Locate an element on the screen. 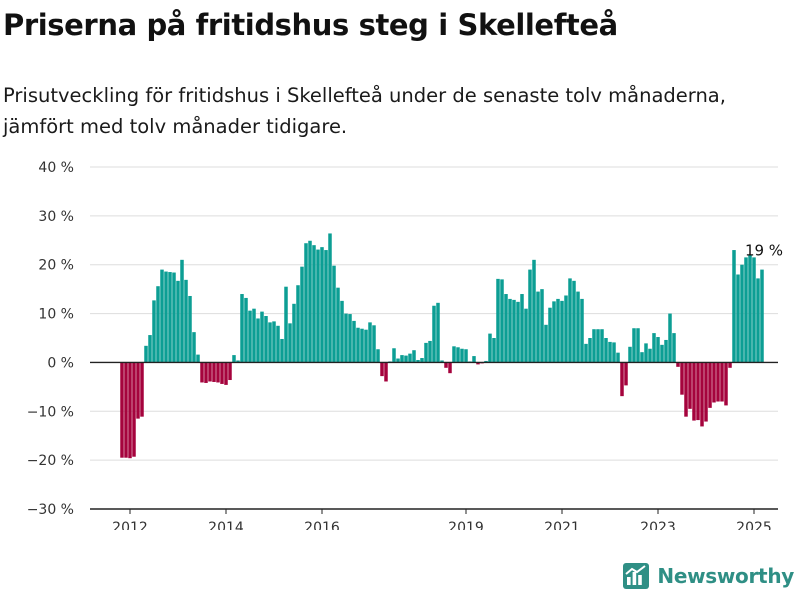 This screenshot has height=600, width=800. x-tick-label: 2025 is located at coordinates (754, 525).